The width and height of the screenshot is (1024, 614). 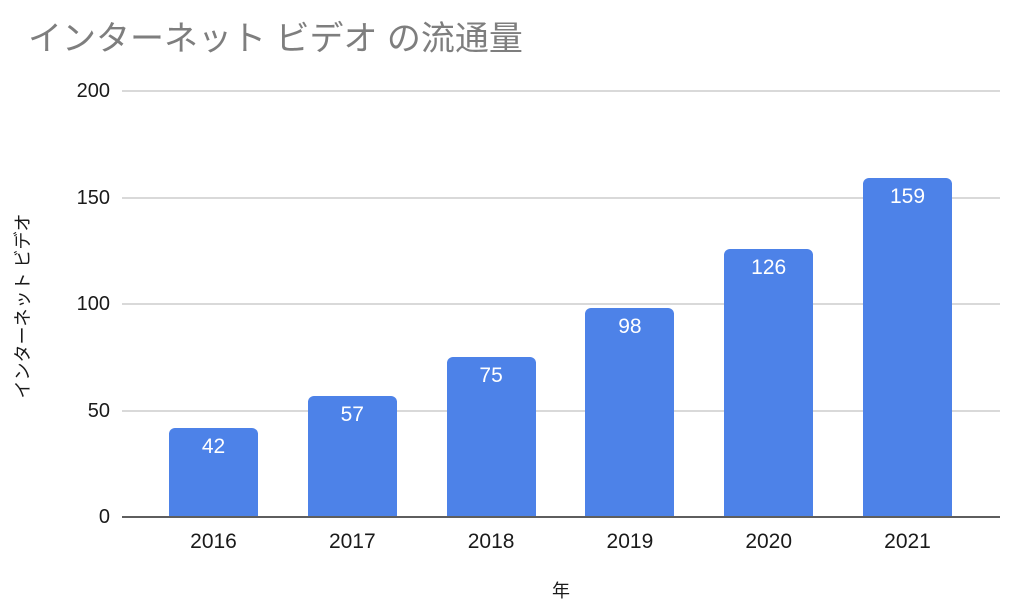 What do you see at coordinates (352, 456) in the screenshot?
I see `bar-2017: 57` at bounding box center [352, 456].